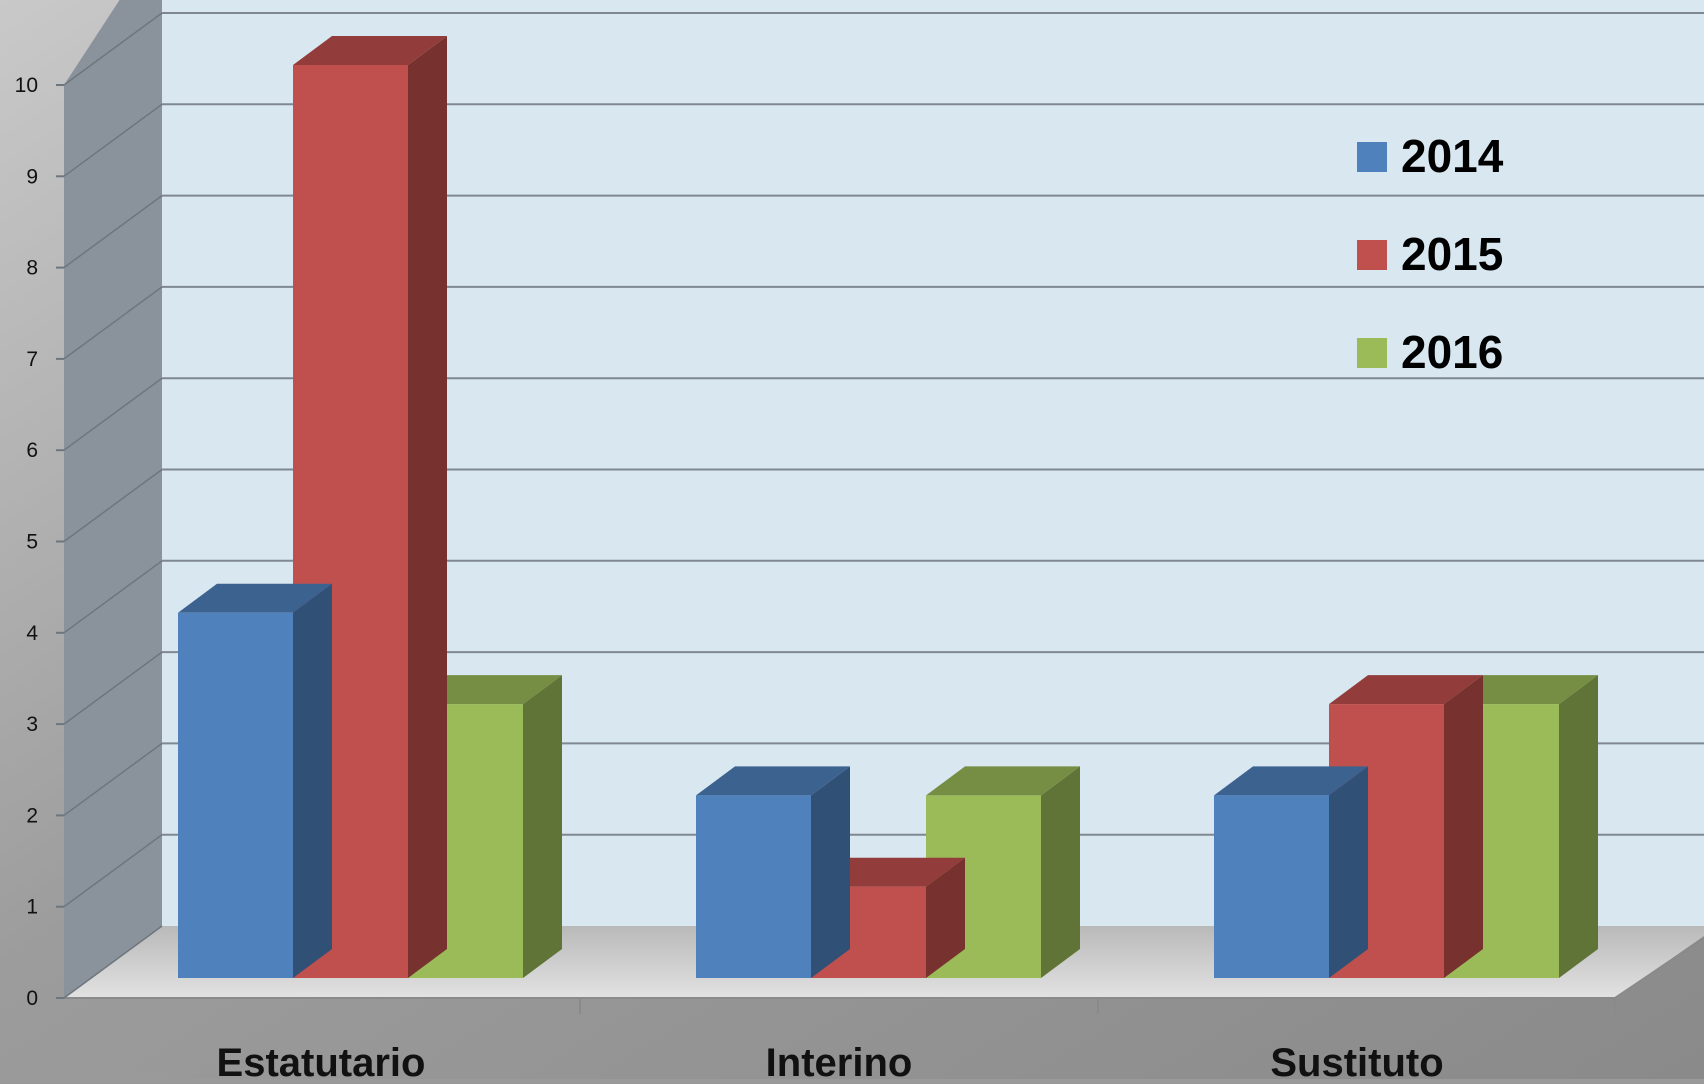  What do you see at coordinates (1659, 968) in the screenshot?
I see `floor-edge-line` at bounding box center [1659, 968].